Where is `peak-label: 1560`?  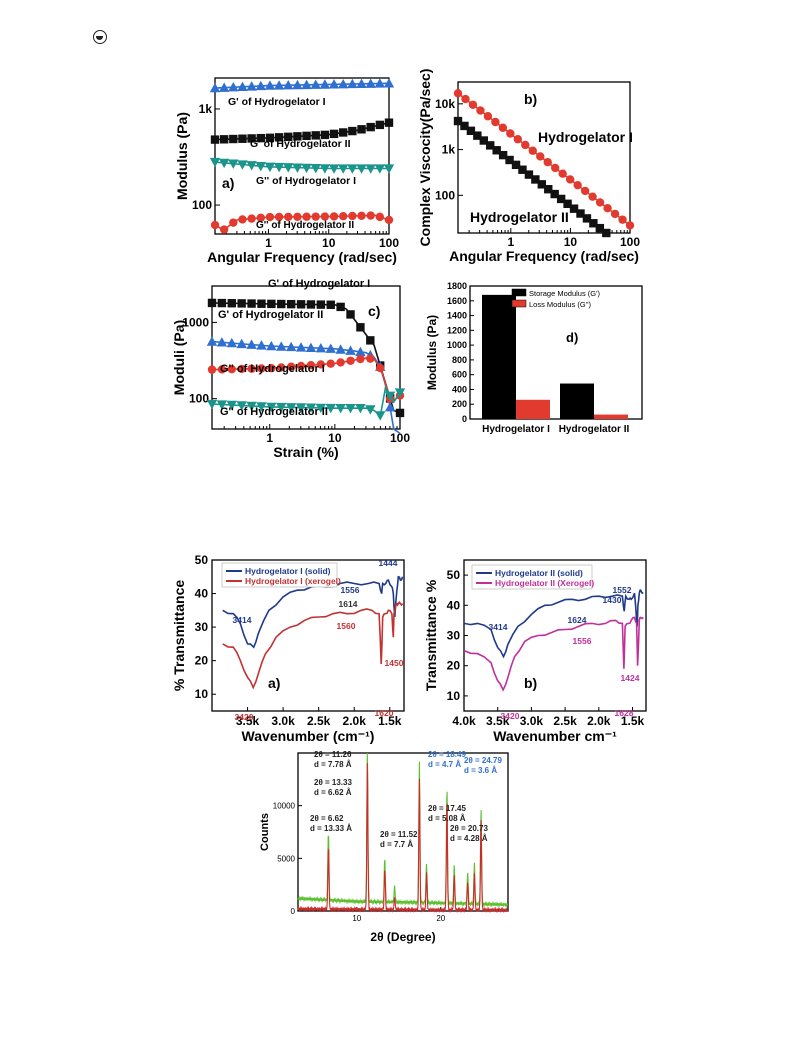
peak-label: 1560 is located at coordinates (346, 626).